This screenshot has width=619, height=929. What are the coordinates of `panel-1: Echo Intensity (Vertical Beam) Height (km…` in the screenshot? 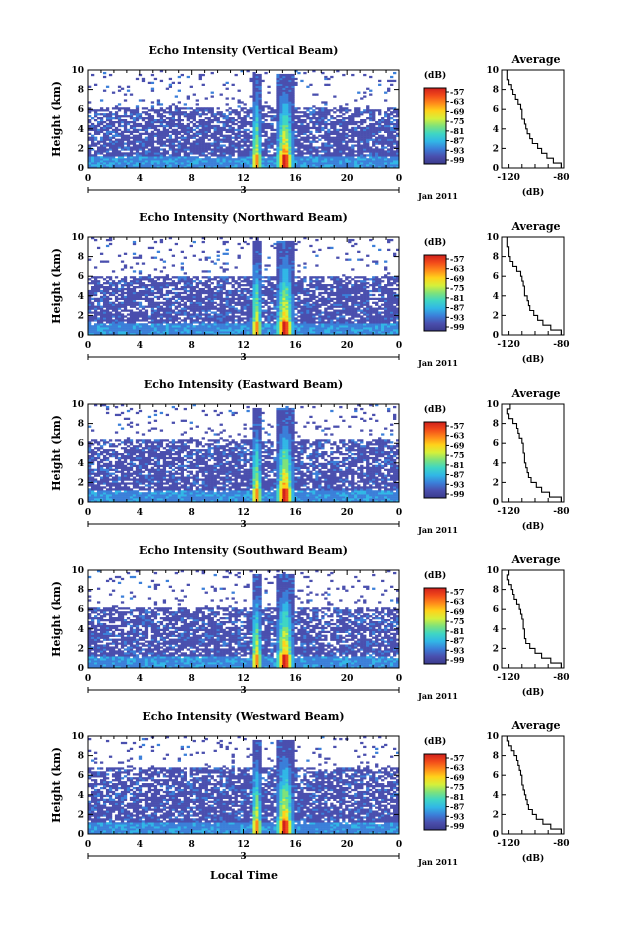 It's located at (309, 122).